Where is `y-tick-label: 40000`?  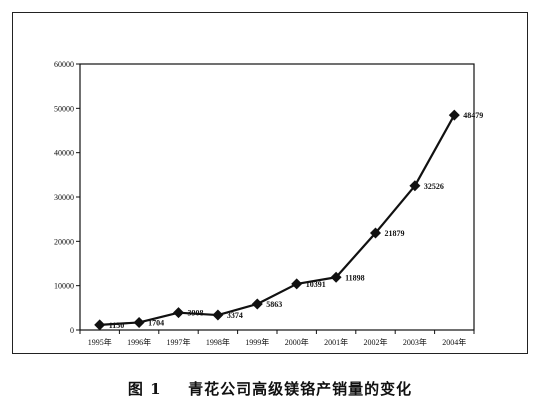
y-tick-label: 40000 is located at coordinates (64, 153).